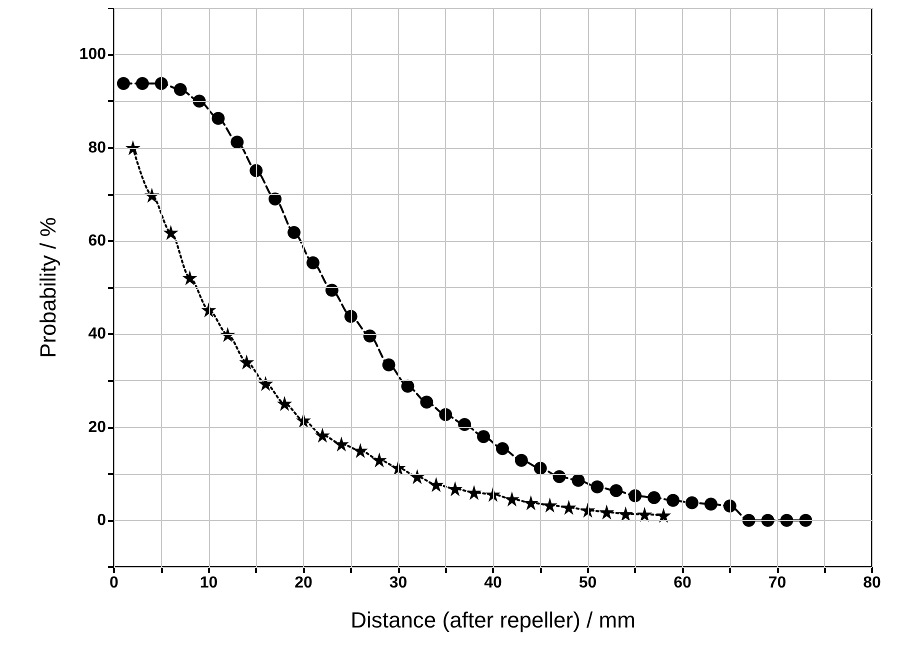 This screenshot has width=905, height=667. What do you see at coordinates (48, 287) in the screenshot?
I see `y-axis-title: Probability / %` at bounding box center [48, 287].